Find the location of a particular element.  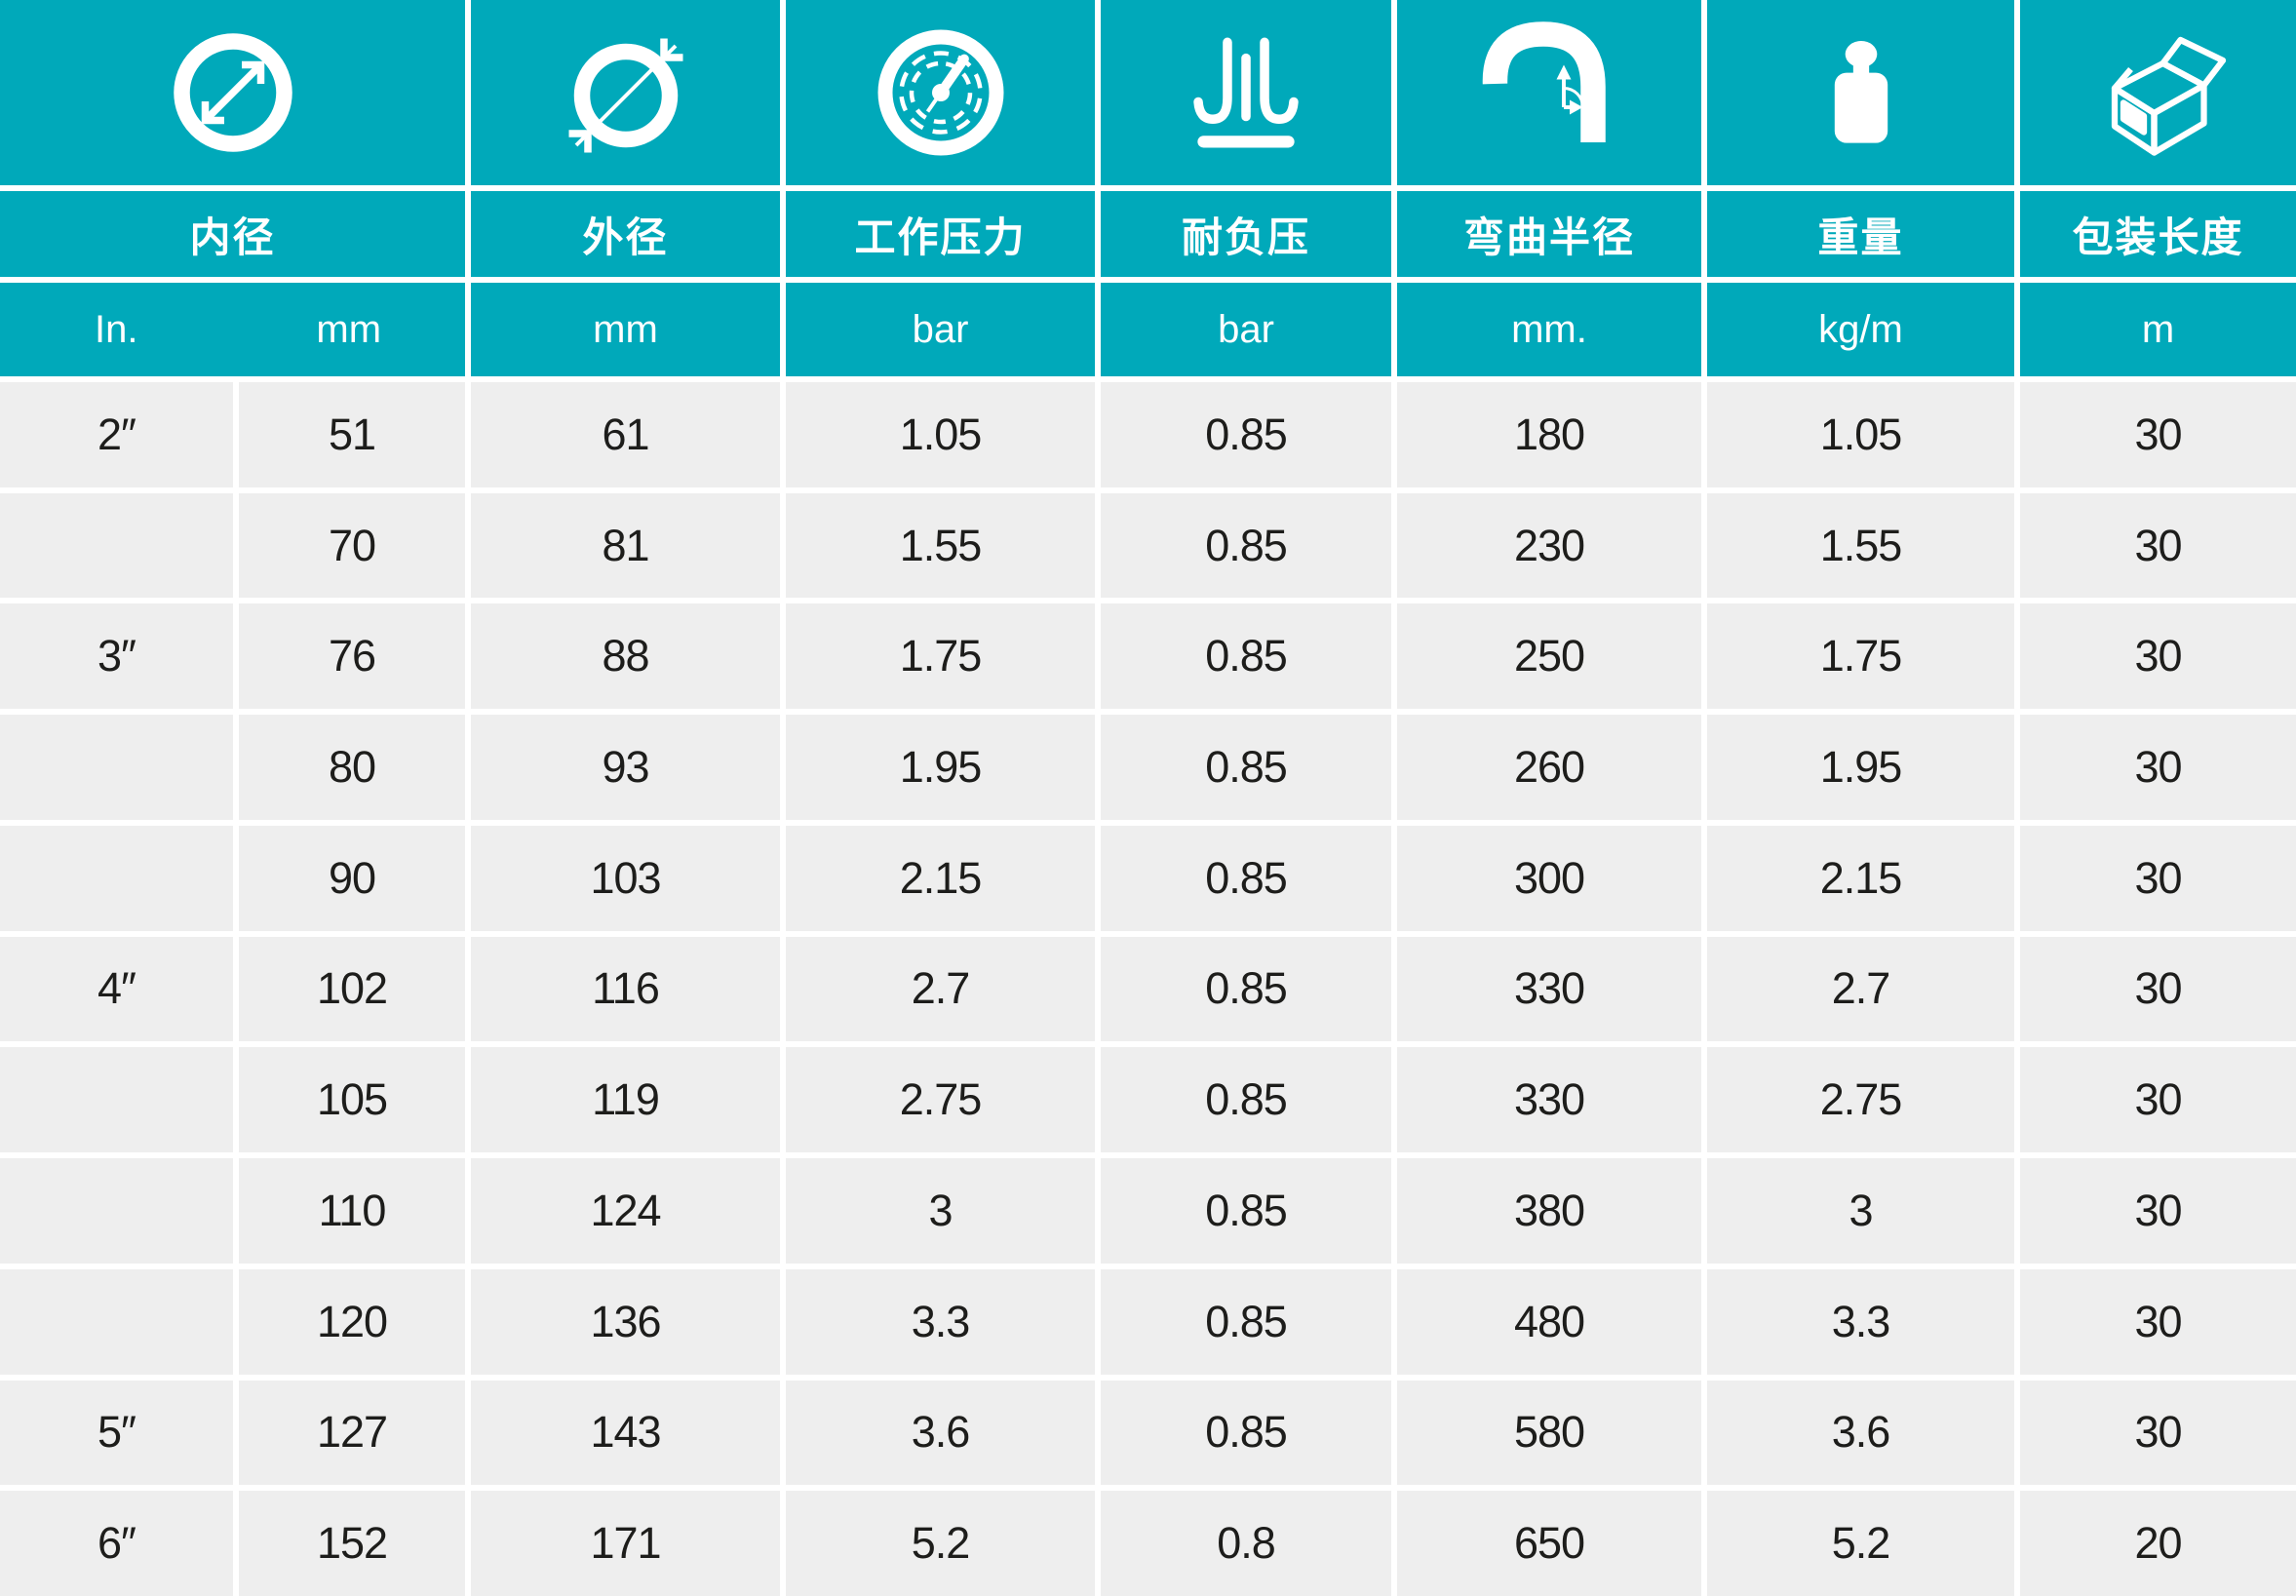

pressure-gauge-icon is located at coordinates (940, 93).